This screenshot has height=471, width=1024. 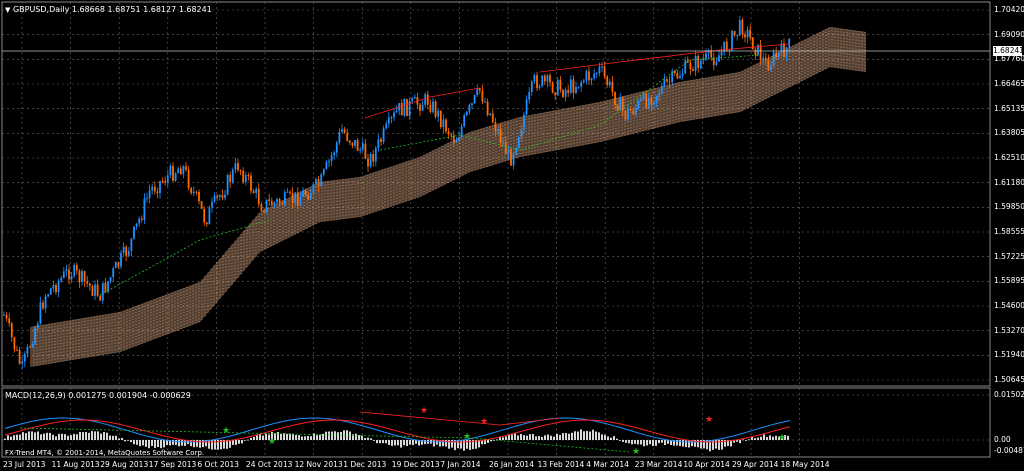 What do you see at coordinates (415, 464) in the screenshot?
I see `time-axis-label: 19 Dec 2013` at bounding box center [415, 464].